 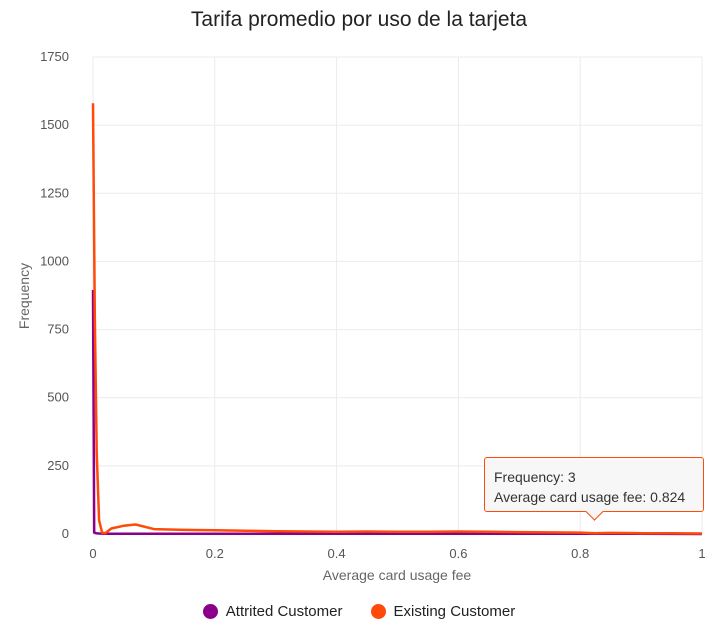 What do you see at coordinates (378, 611) in the screenshot?
I see `legend-dot-existing` at bounding box center [378, 611].